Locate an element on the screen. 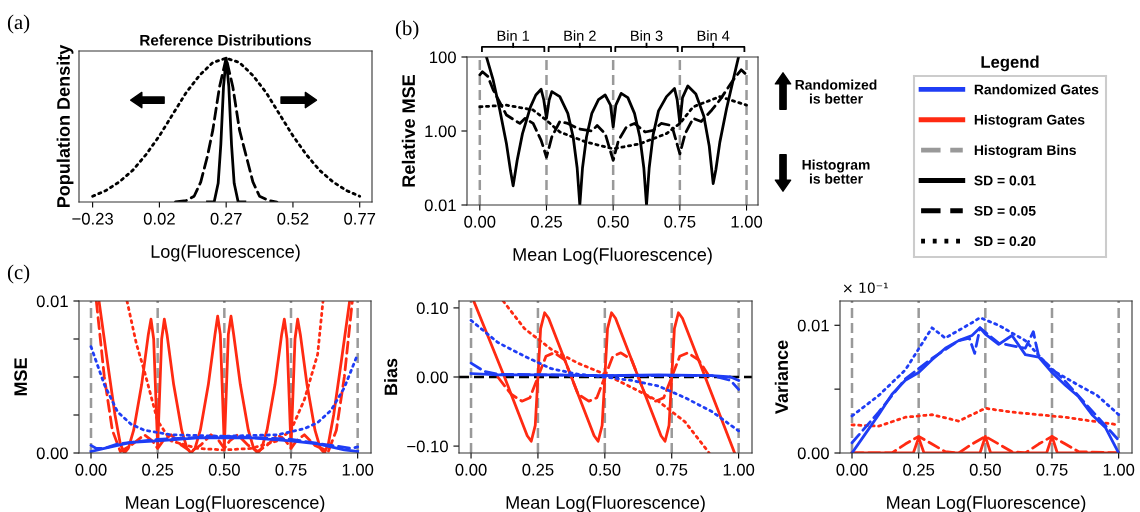 This screenshot has width=1140, height=512. text: (a) is located at coordinates (18, 24).